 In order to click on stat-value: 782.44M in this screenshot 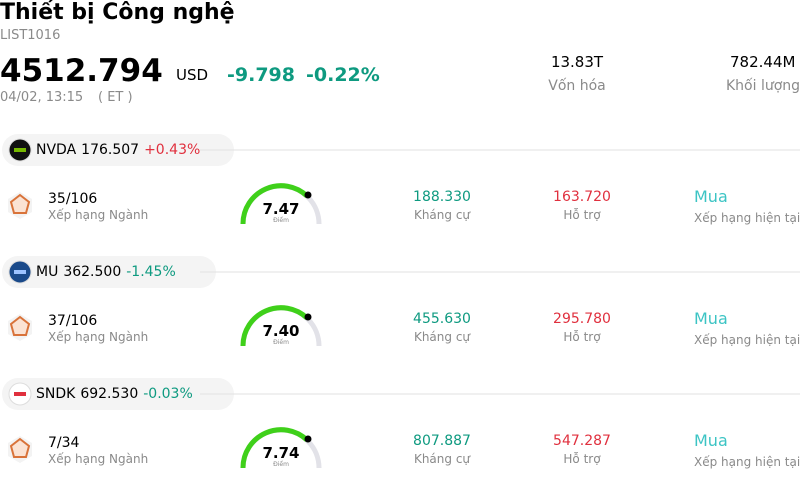, I will do `click(763, 62)`.